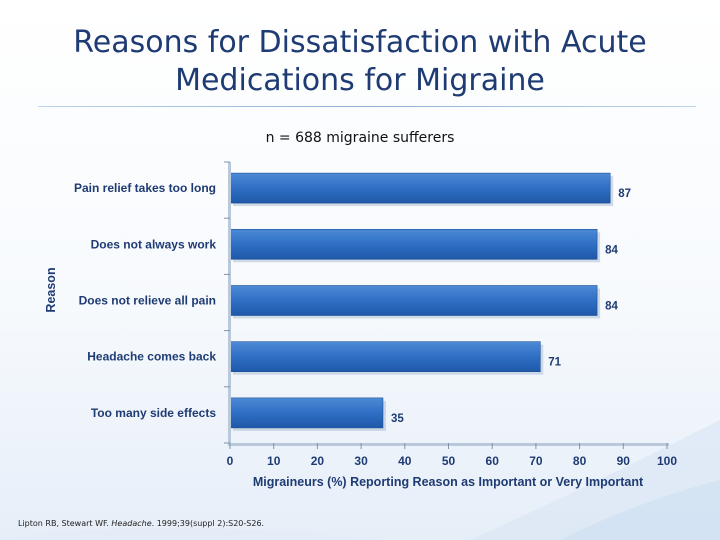 The width and height of the screenshot is (720, 540). What do you see at coordinates (274, 461) in the screenshot?
I see `x-tick-label: 10` at bounding box center [274, 461].